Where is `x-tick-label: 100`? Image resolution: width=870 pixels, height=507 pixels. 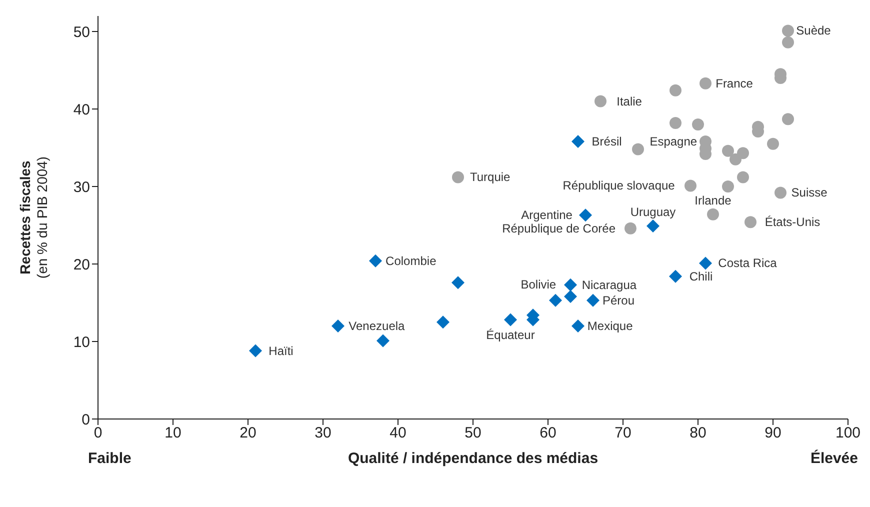 x-tick-label: 100 is located at coordinates (848, 433).